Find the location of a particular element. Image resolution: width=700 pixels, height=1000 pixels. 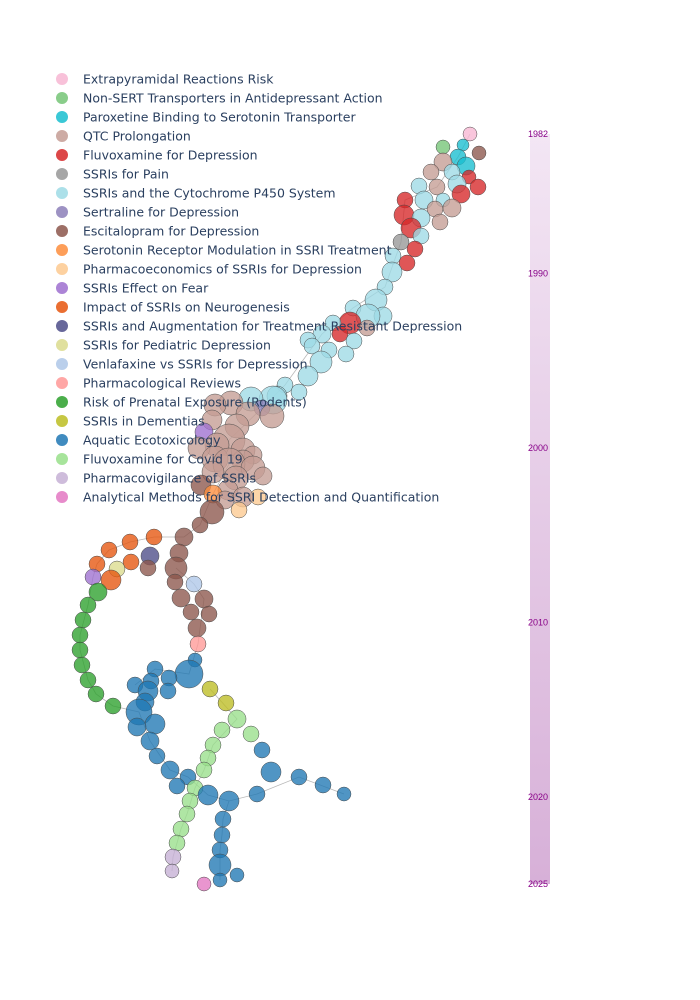

legend-item-ssris-in-dementias: SSRIs in Dementias is located at coordinates (130, 421).